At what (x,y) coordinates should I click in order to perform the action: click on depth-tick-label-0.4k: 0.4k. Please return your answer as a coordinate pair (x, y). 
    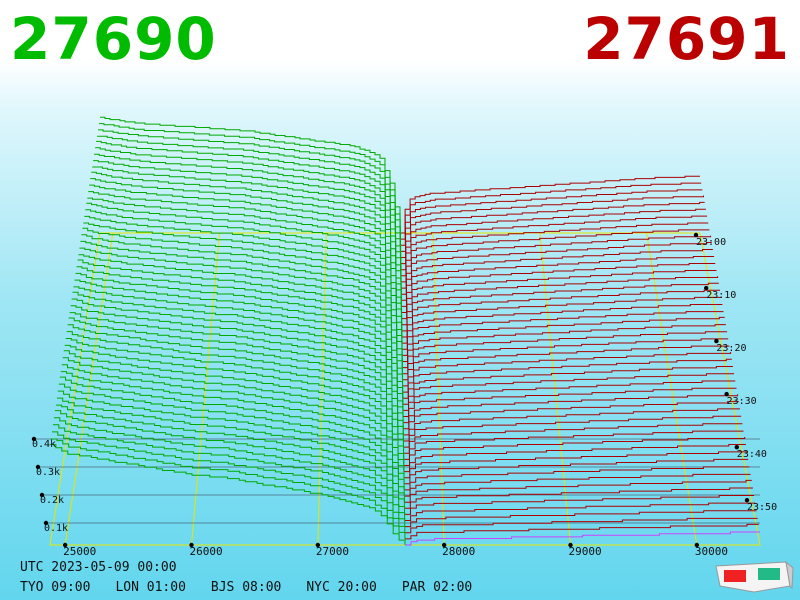
    Looking at the image, I should click on (44, 444).